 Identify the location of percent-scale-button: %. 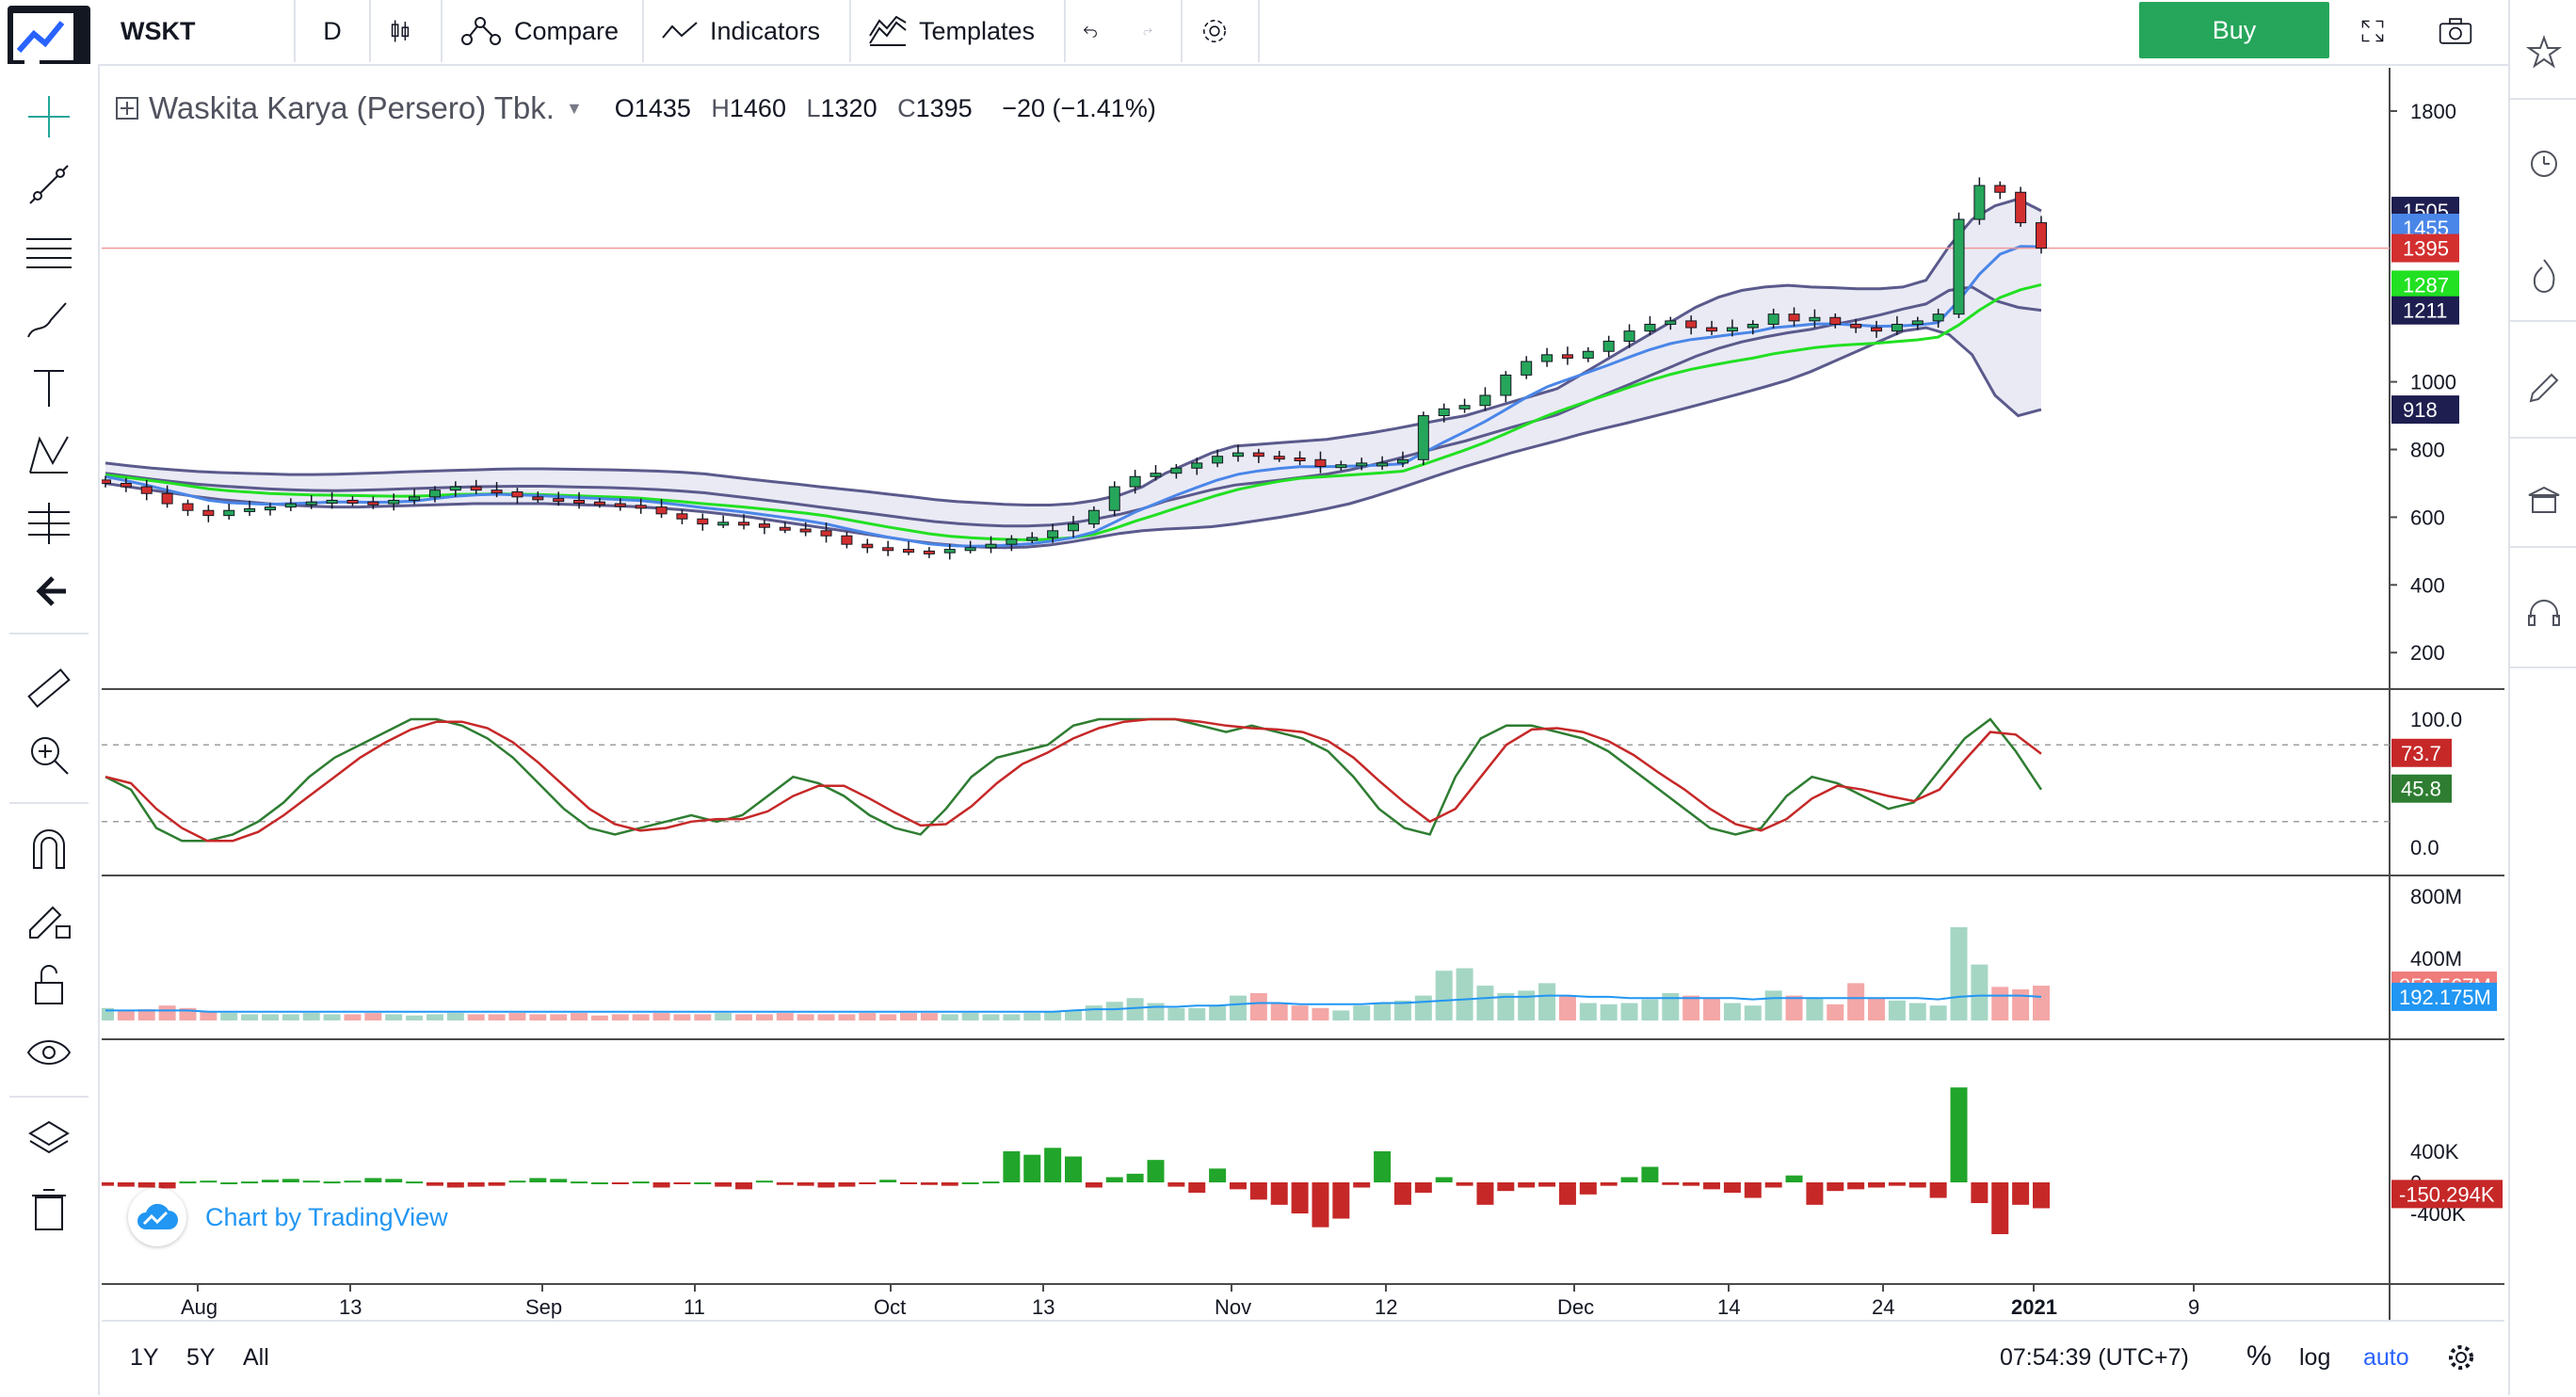
(2259, 1356).